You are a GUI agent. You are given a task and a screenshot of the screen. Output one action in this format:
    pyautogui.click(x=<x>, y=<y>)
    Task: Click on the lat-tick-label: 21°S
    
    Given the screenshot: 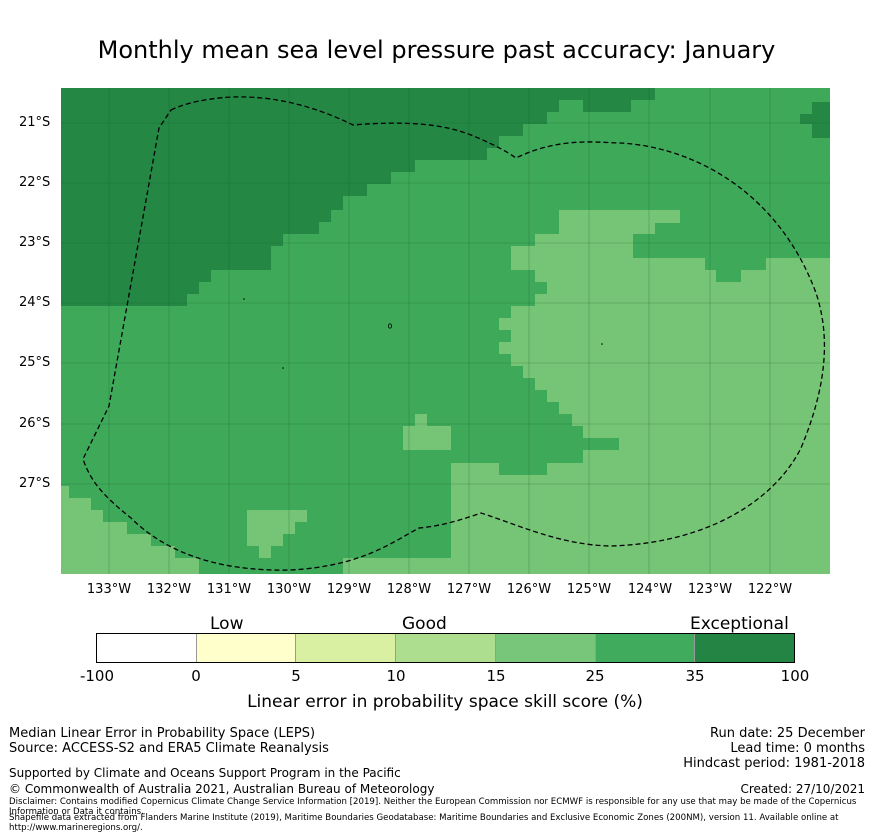 What is the action you would take?
    pyautogui.click(x=35, y=122)
    